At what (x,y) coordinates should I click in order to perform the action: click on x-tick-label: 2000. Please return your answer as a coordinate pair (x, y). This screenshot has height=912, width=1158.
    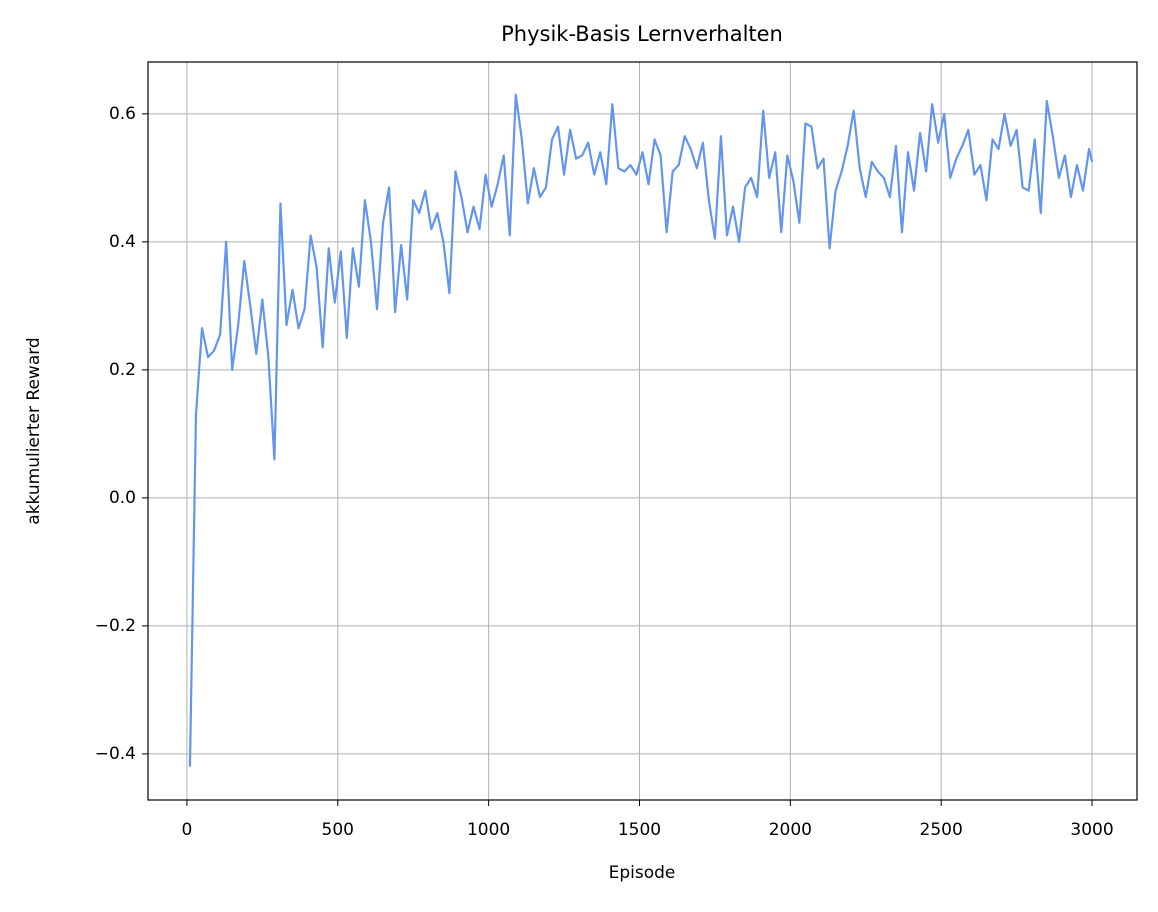
    Looking at the image, I should click on (790, 830).